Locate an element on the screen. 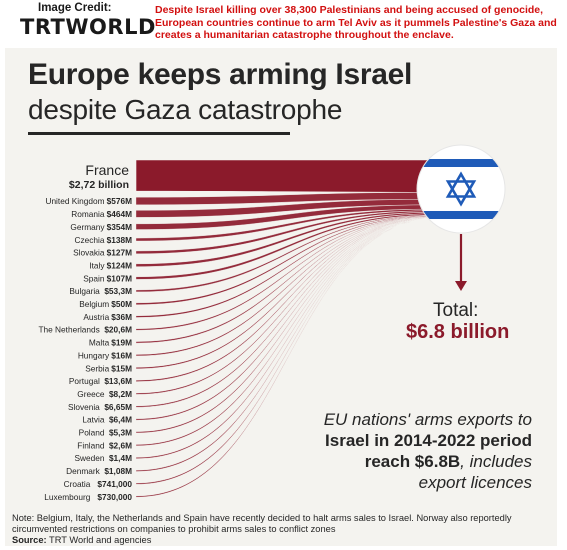 The width and height of the screenshot is (567, 550). source-value-france: $2,72 billion is located at coordinates (99, 185).